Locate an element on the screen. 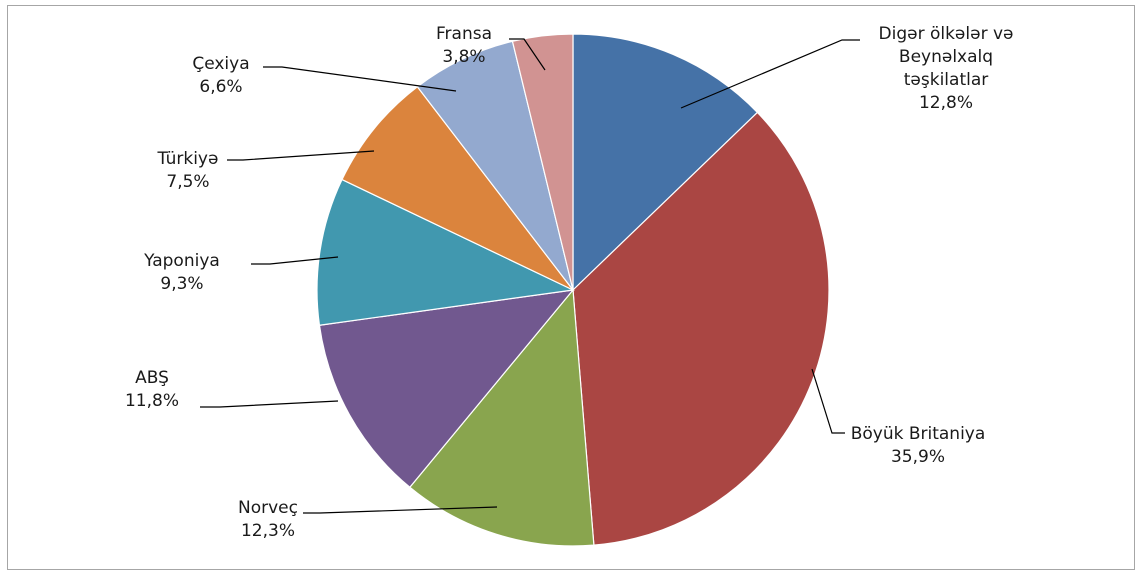 Image resolution: width=1141 pixels, height=574 pixels. slice-name-line: Beynəlxalq is located at coordinates (946, 57).